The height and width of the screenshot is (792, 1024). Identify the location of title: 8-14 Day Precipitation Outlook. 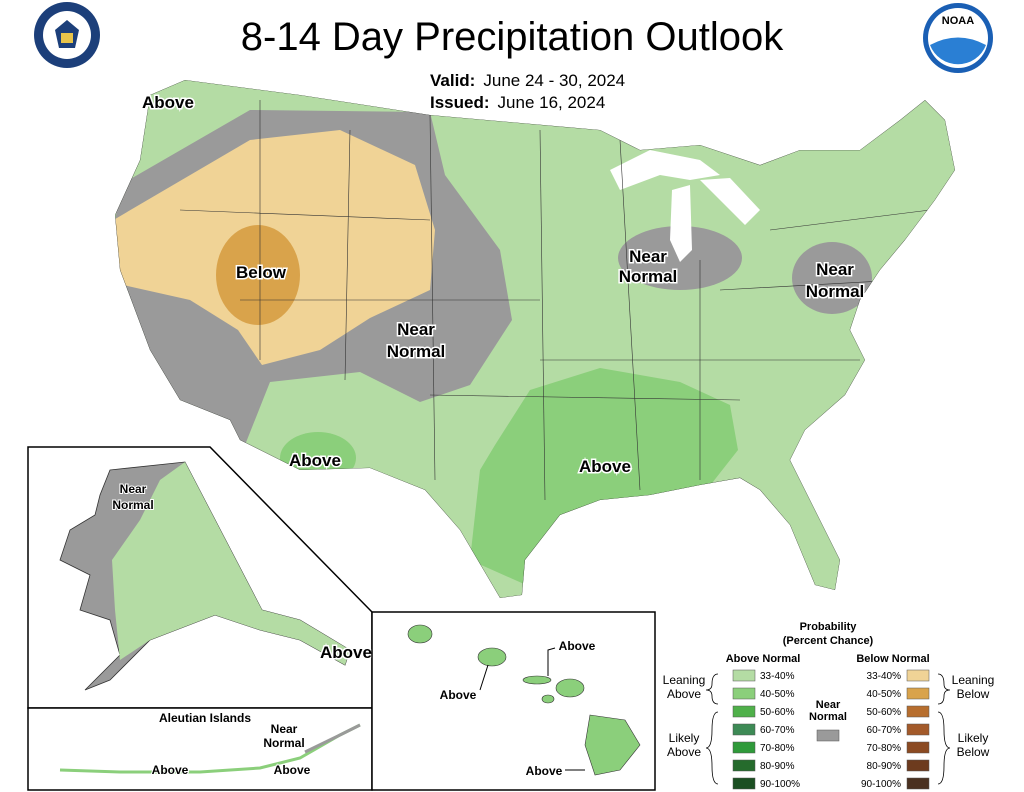
(513, 37).